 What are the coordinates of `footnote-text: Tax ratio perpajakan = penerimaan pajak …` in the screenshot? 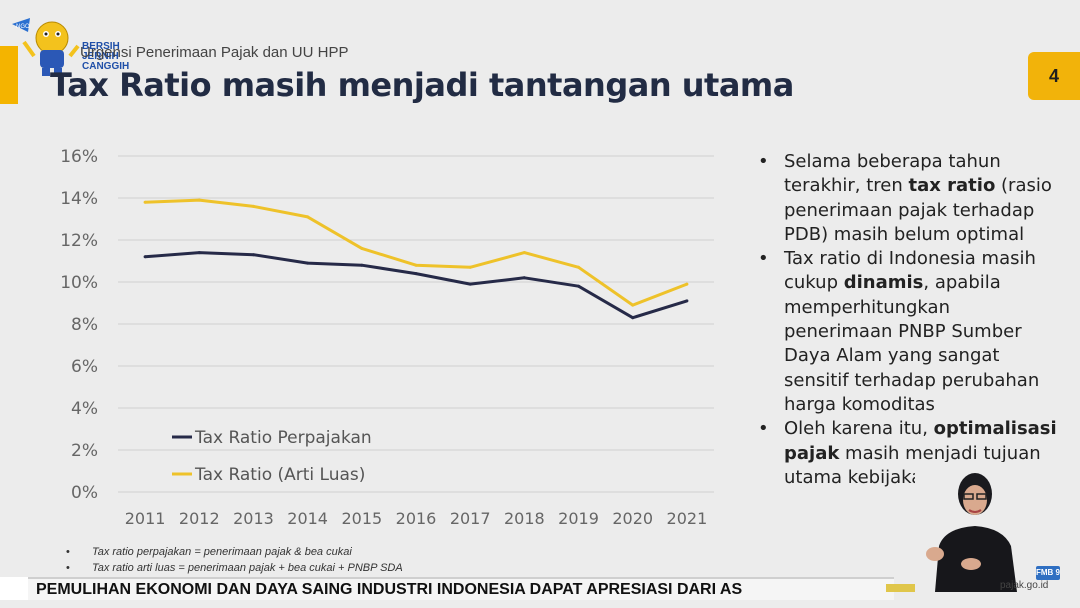 It's located at (222, 552).